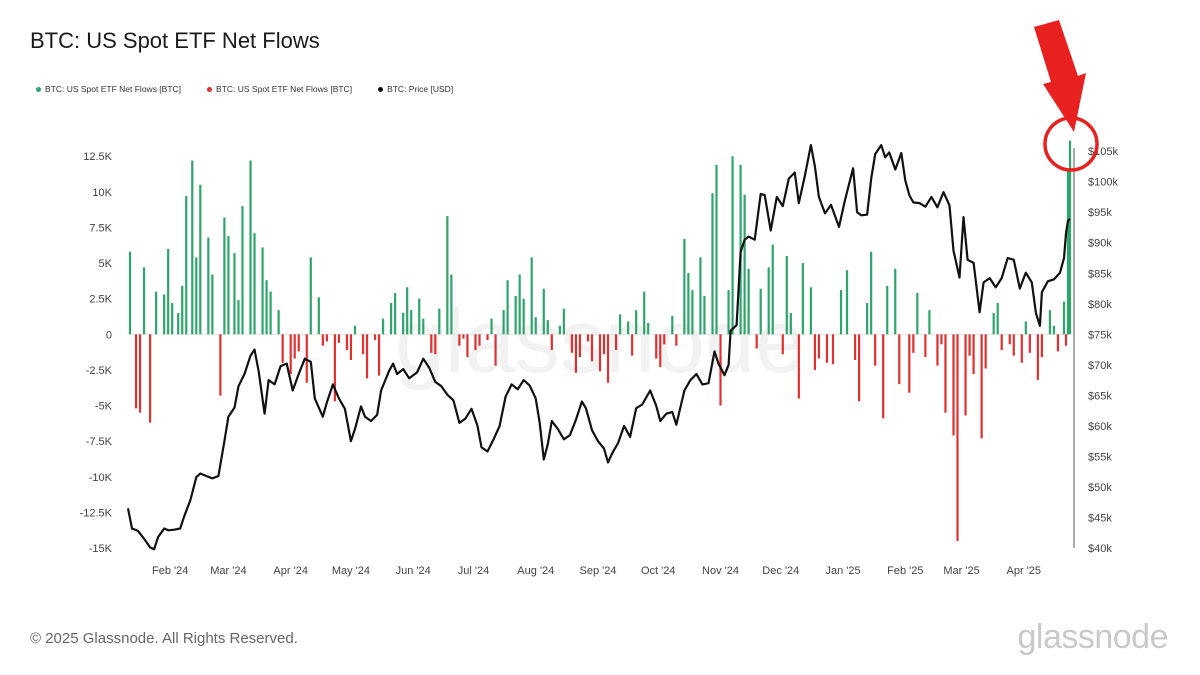 This screenshot has width=1200, height=675. Describe the element at coordinates (415, 89) in the screenshot. I see `legend-item-price: BTC: Price [USD]` at that location.